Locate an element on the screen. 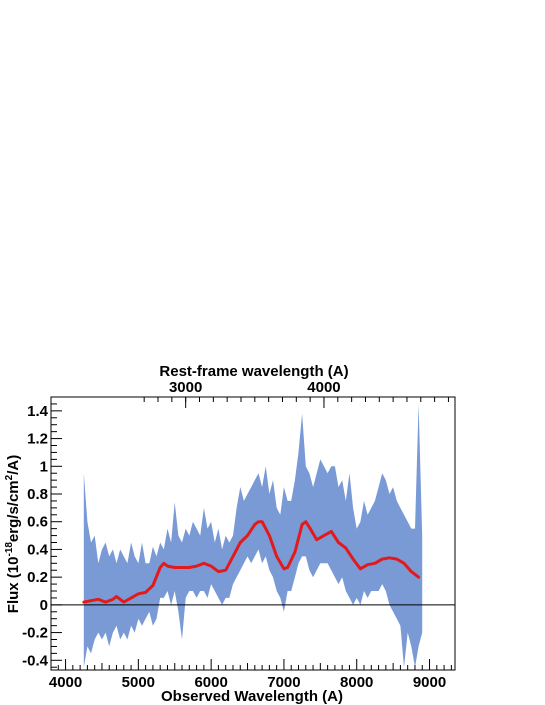 The height and width of the screenshot is (705, 545). top-tick-label: 3000 is located at coordinates (185, 387).